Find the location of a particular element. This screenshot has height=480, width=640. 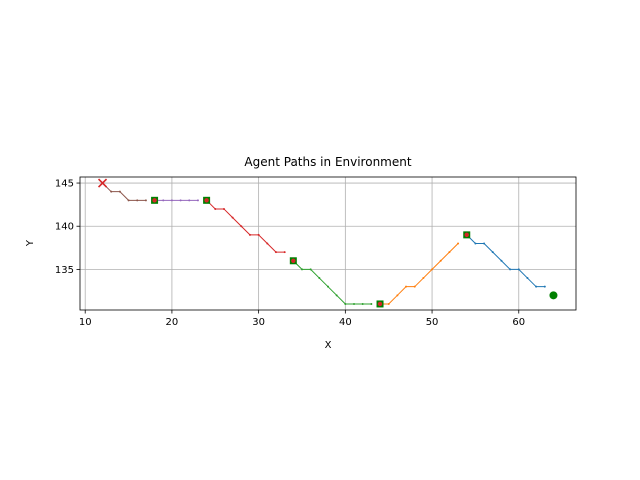

x-axis-label: X is located at coordinates (328, 345).